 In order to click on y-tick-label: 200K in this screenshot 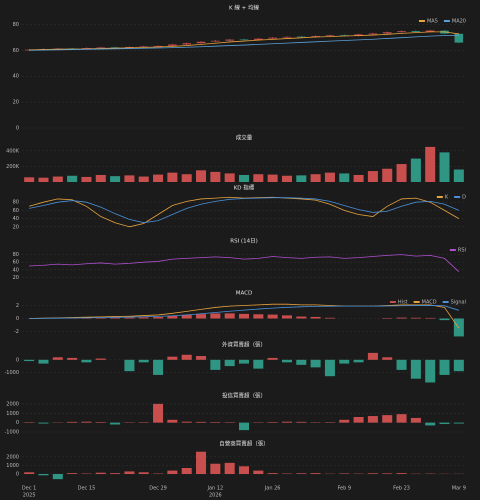, I will do `click(13, 167)`.